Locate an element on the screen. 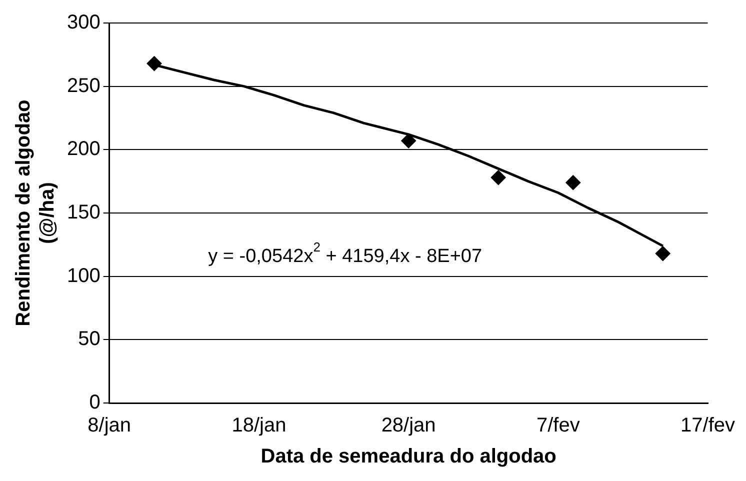  x-tick-label: 17/fev is located at coordinates (707, 425).